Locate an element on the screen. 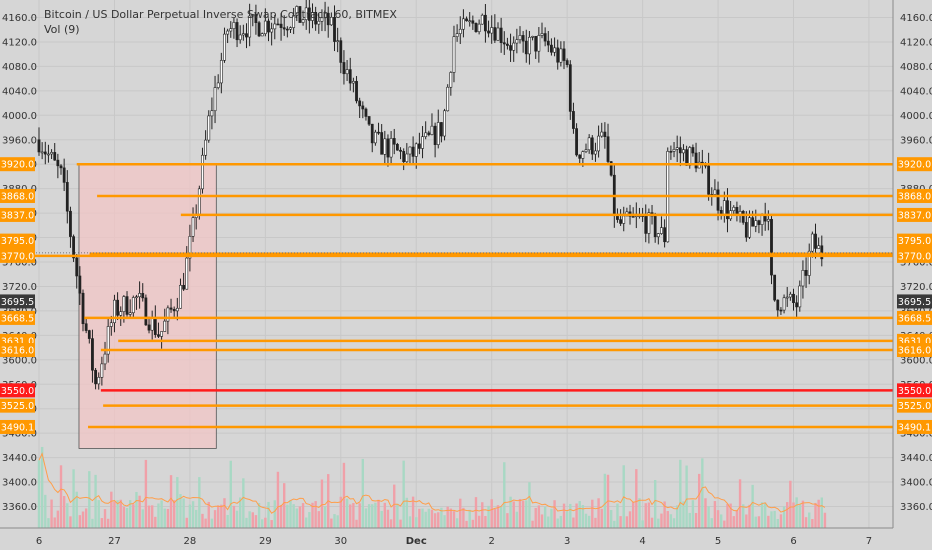  price-tick-label: 3480.0 is located at coordinates (916, 434).